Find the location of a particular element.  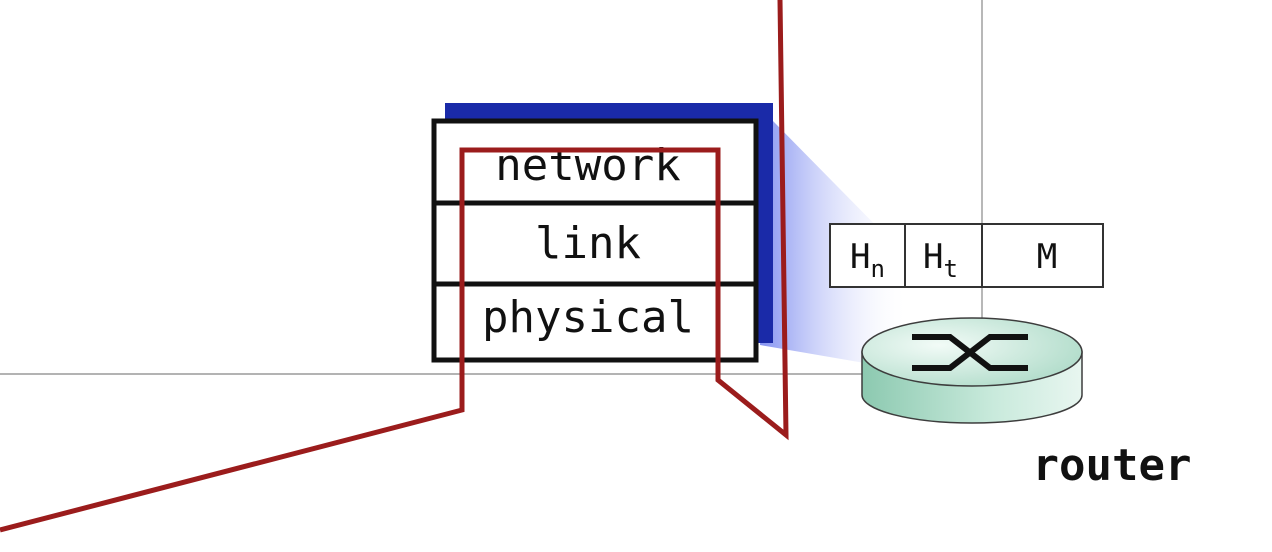

datagram-frame is located at coordinates (966, 255).